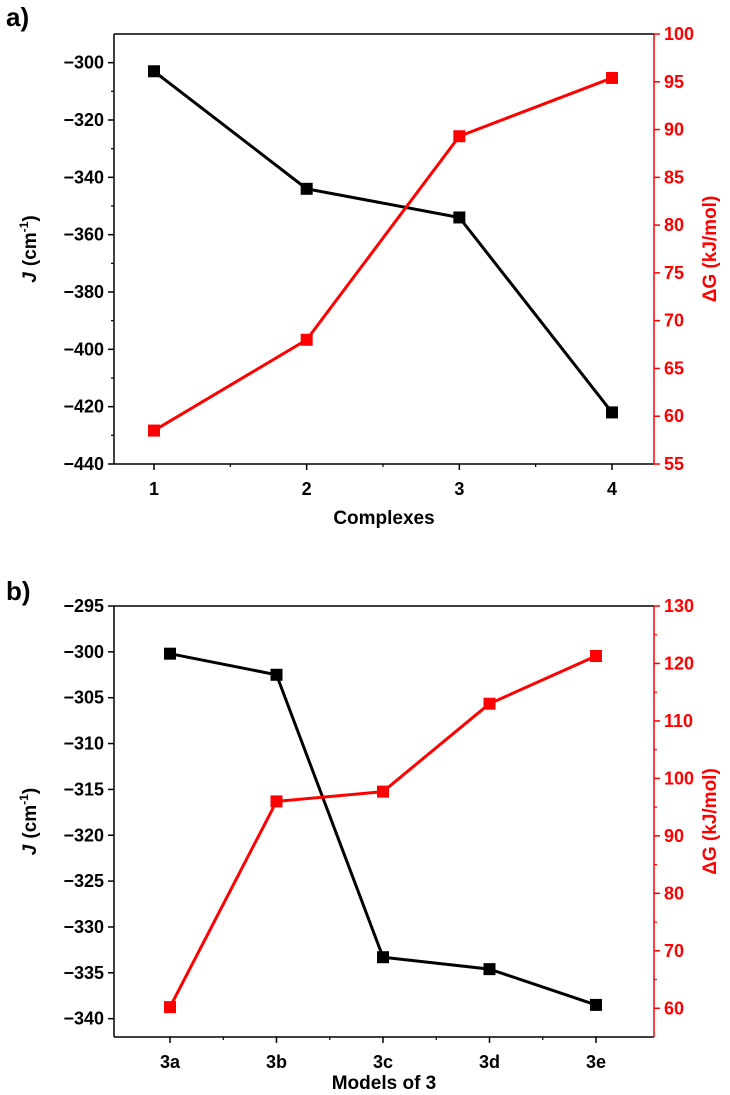 Image resolution: width=730 pixels, height=1095 pixels. What do you see at coordinates (710, 249) in the screenshot?
I see `right-axis-title-p1: ΔG (kJ/mol)` at bounding box center [710, 249].